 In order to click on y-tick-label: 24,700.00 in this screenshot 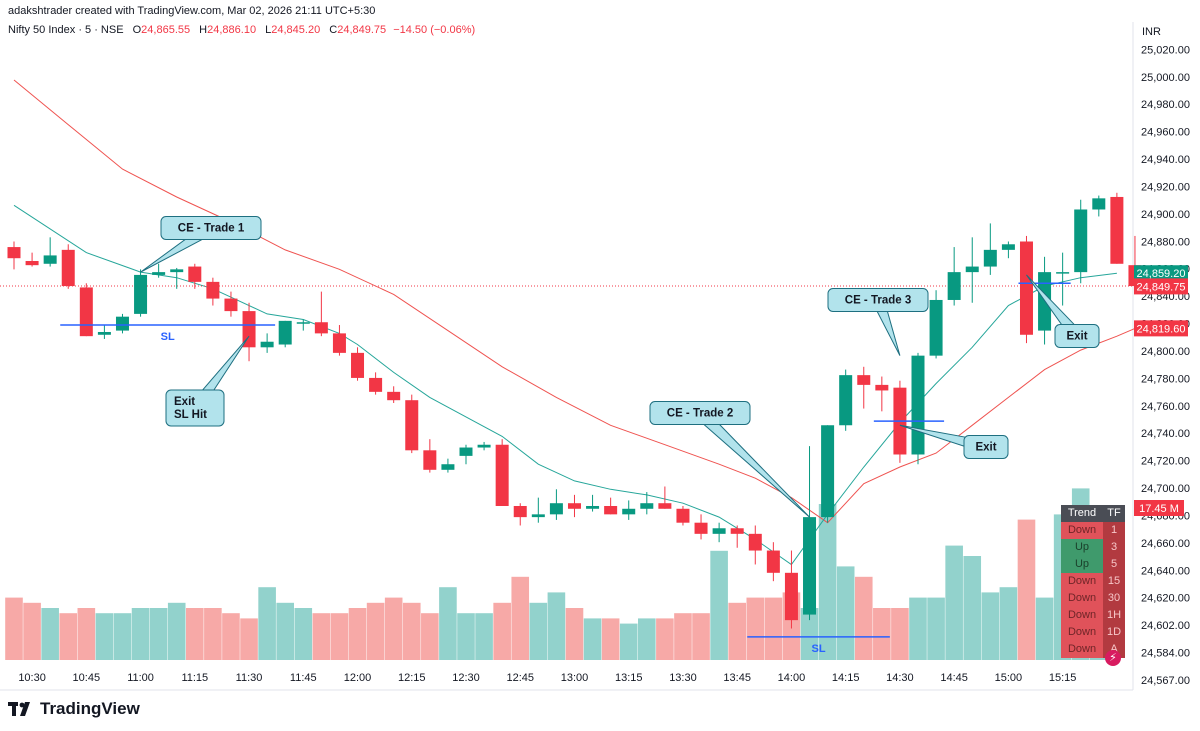, I will do `click(1165, 489)`.